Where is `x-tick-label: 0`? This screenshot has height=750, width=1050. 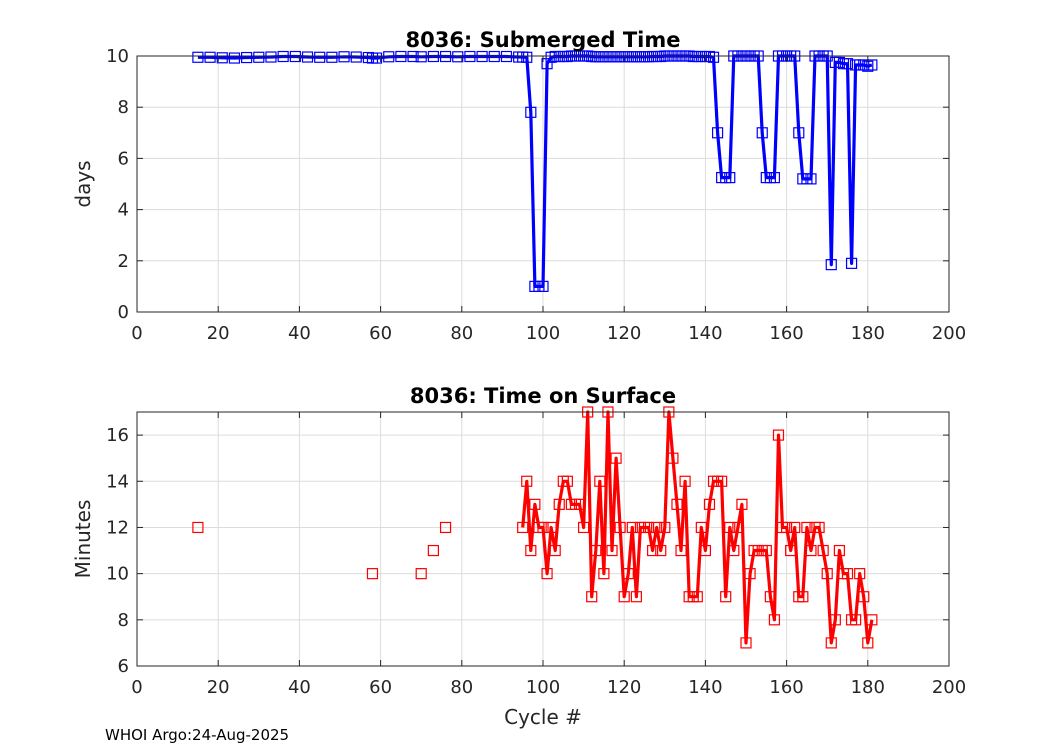
x-tick-label: 0 is located at coordinates (136, 333).